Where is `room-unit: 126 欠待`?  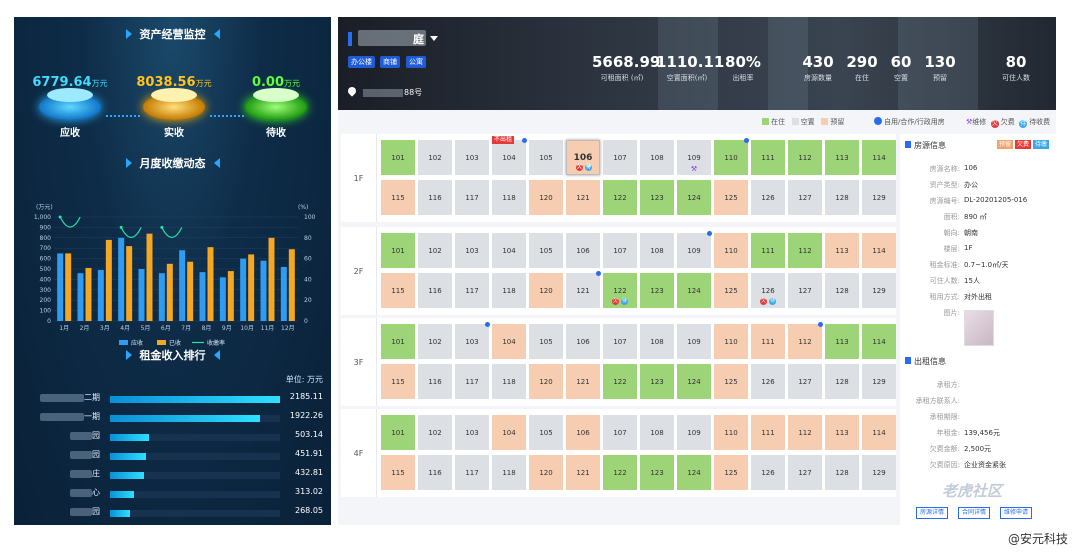
room-unit: 126 欠待 is located at coordinates (768, 290).